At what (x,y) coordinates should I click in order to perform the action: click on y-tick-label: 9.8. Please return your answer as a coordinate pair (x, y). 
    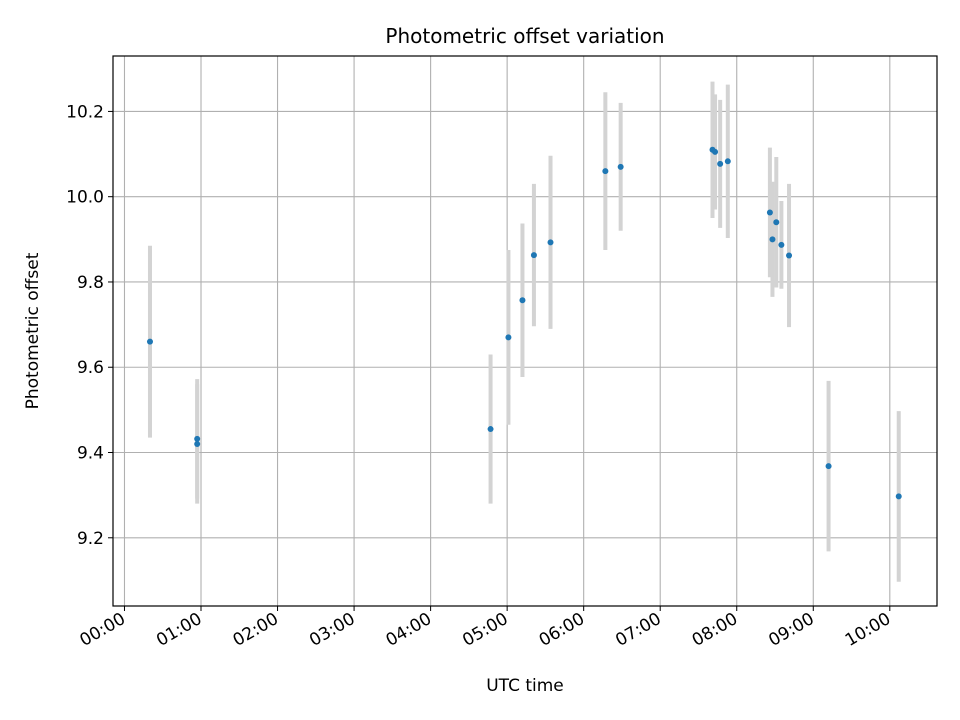
    Looking at the image, I should click on (90, 283).